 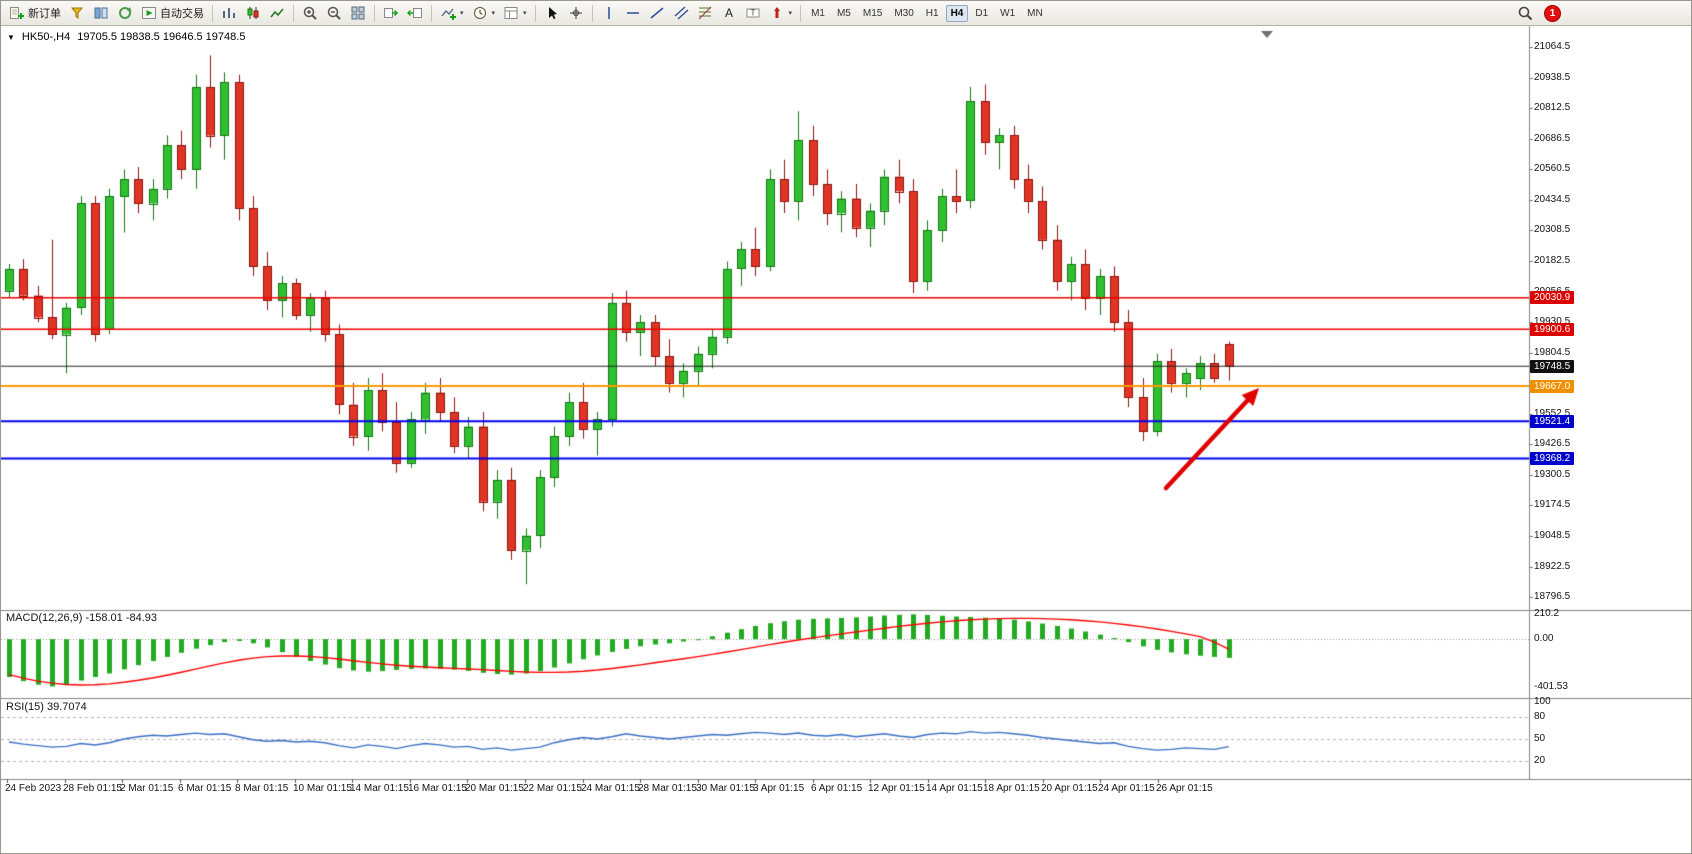 I want to click on new-chart-button, so click(x=77, y=13).